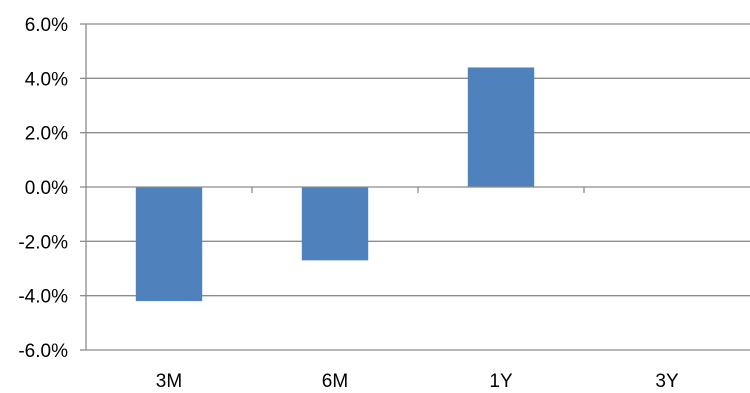 The image size is (750, 393). I want to click on y-tick-label: -2.0%, so click(43, 242).